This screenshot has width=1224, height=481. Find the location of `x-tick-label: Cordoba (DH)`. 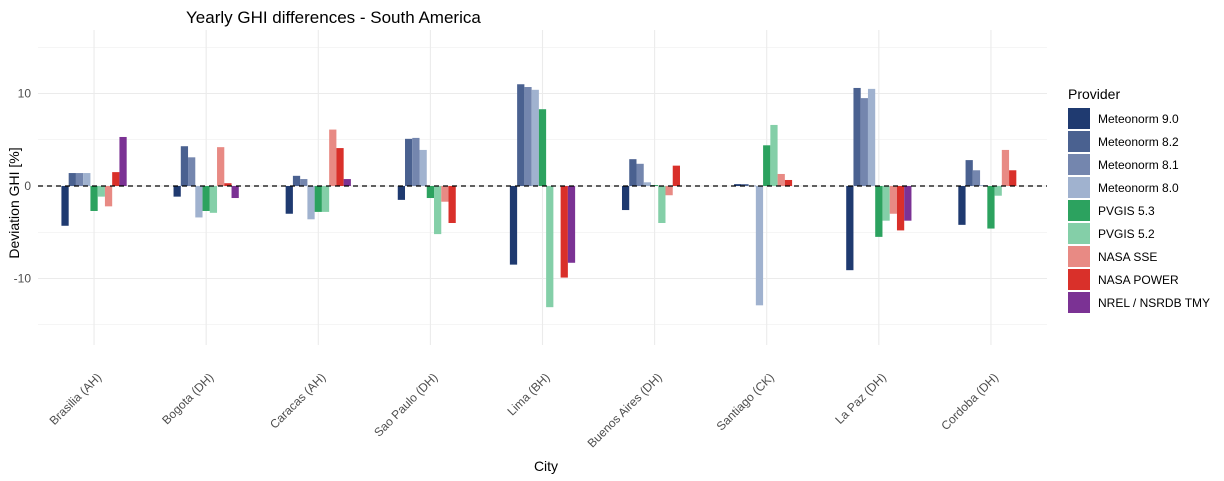

x-tick-label: Cordoba (DH) is located at coordinates (969, 401).